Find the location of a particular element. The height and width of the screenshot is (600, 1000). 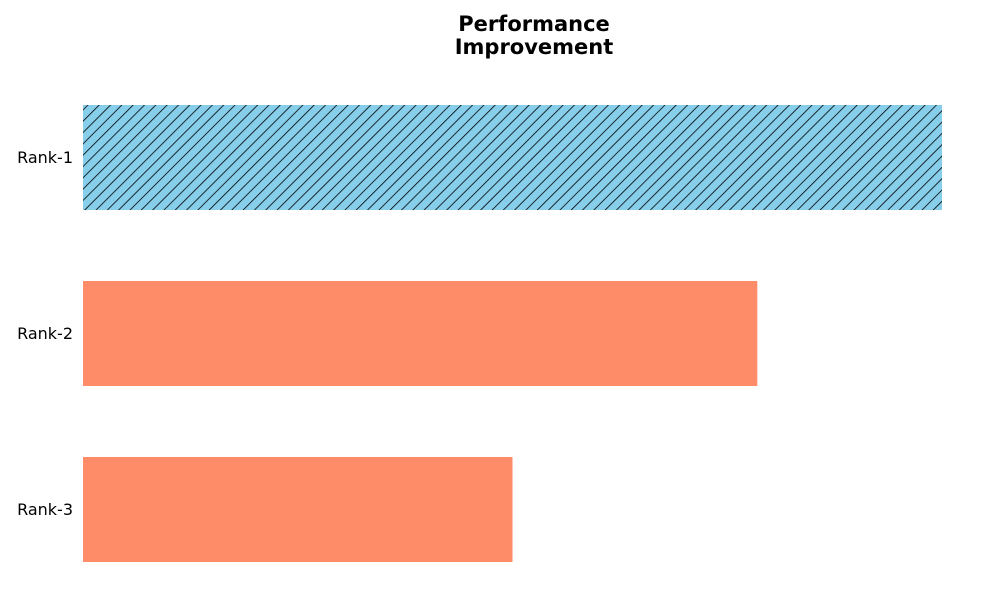

y-tick-label: Rank-1 is located at coordinates (45, 157).